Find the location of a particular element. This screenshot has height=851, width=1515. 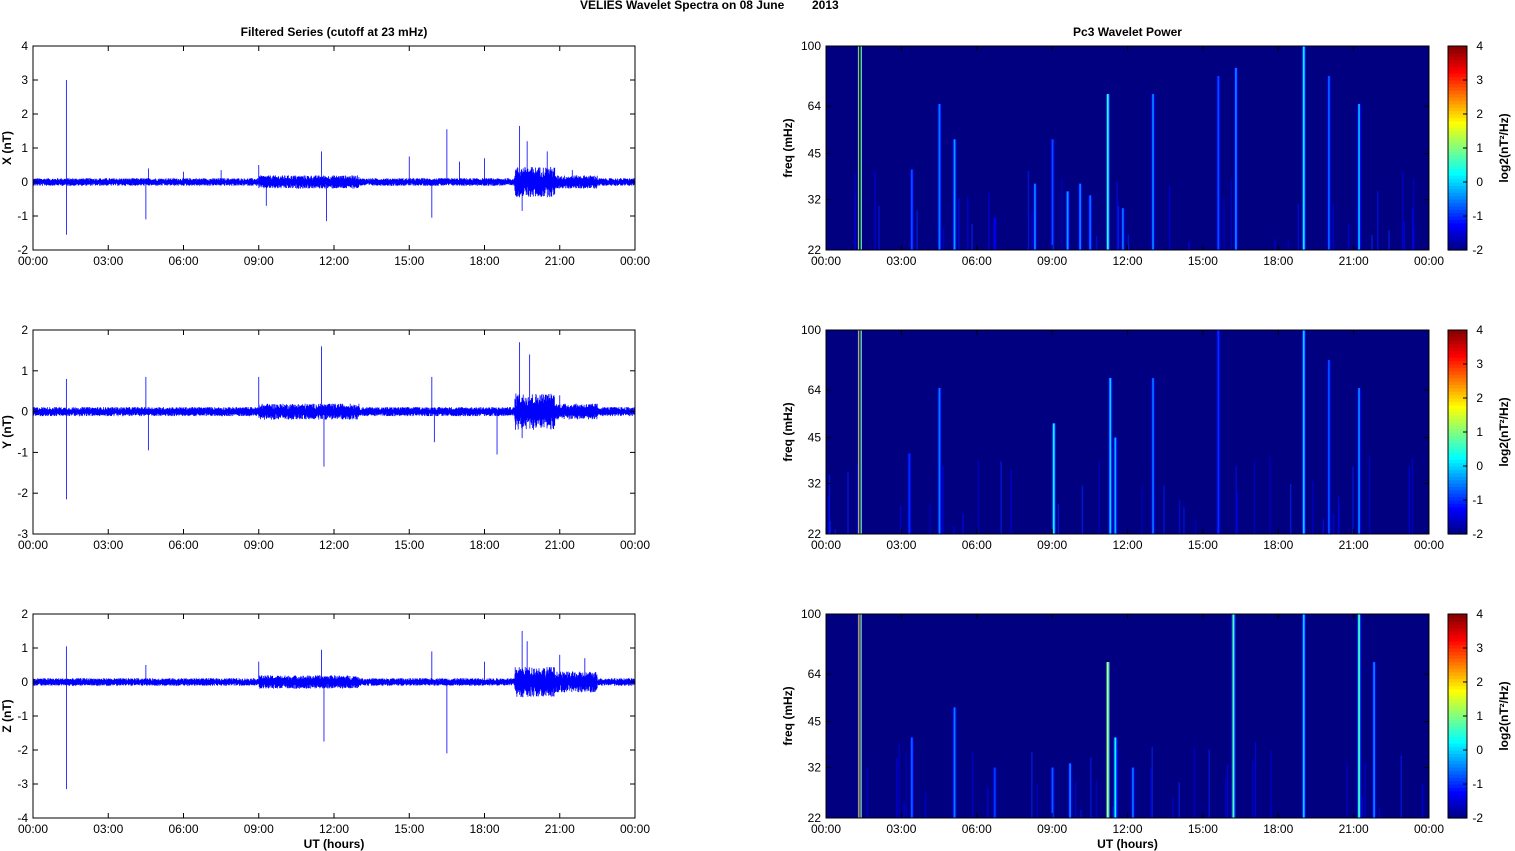

ytick-label: 2 is located at coordinates (24, 114).